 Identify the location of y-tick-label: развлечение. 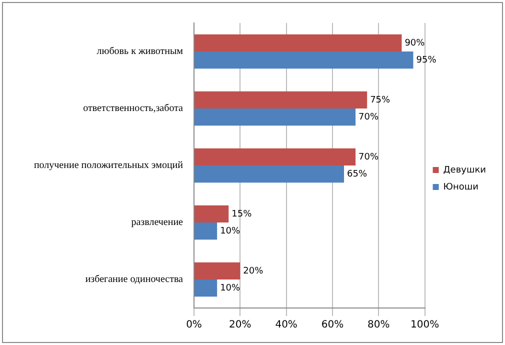
(157, 222).